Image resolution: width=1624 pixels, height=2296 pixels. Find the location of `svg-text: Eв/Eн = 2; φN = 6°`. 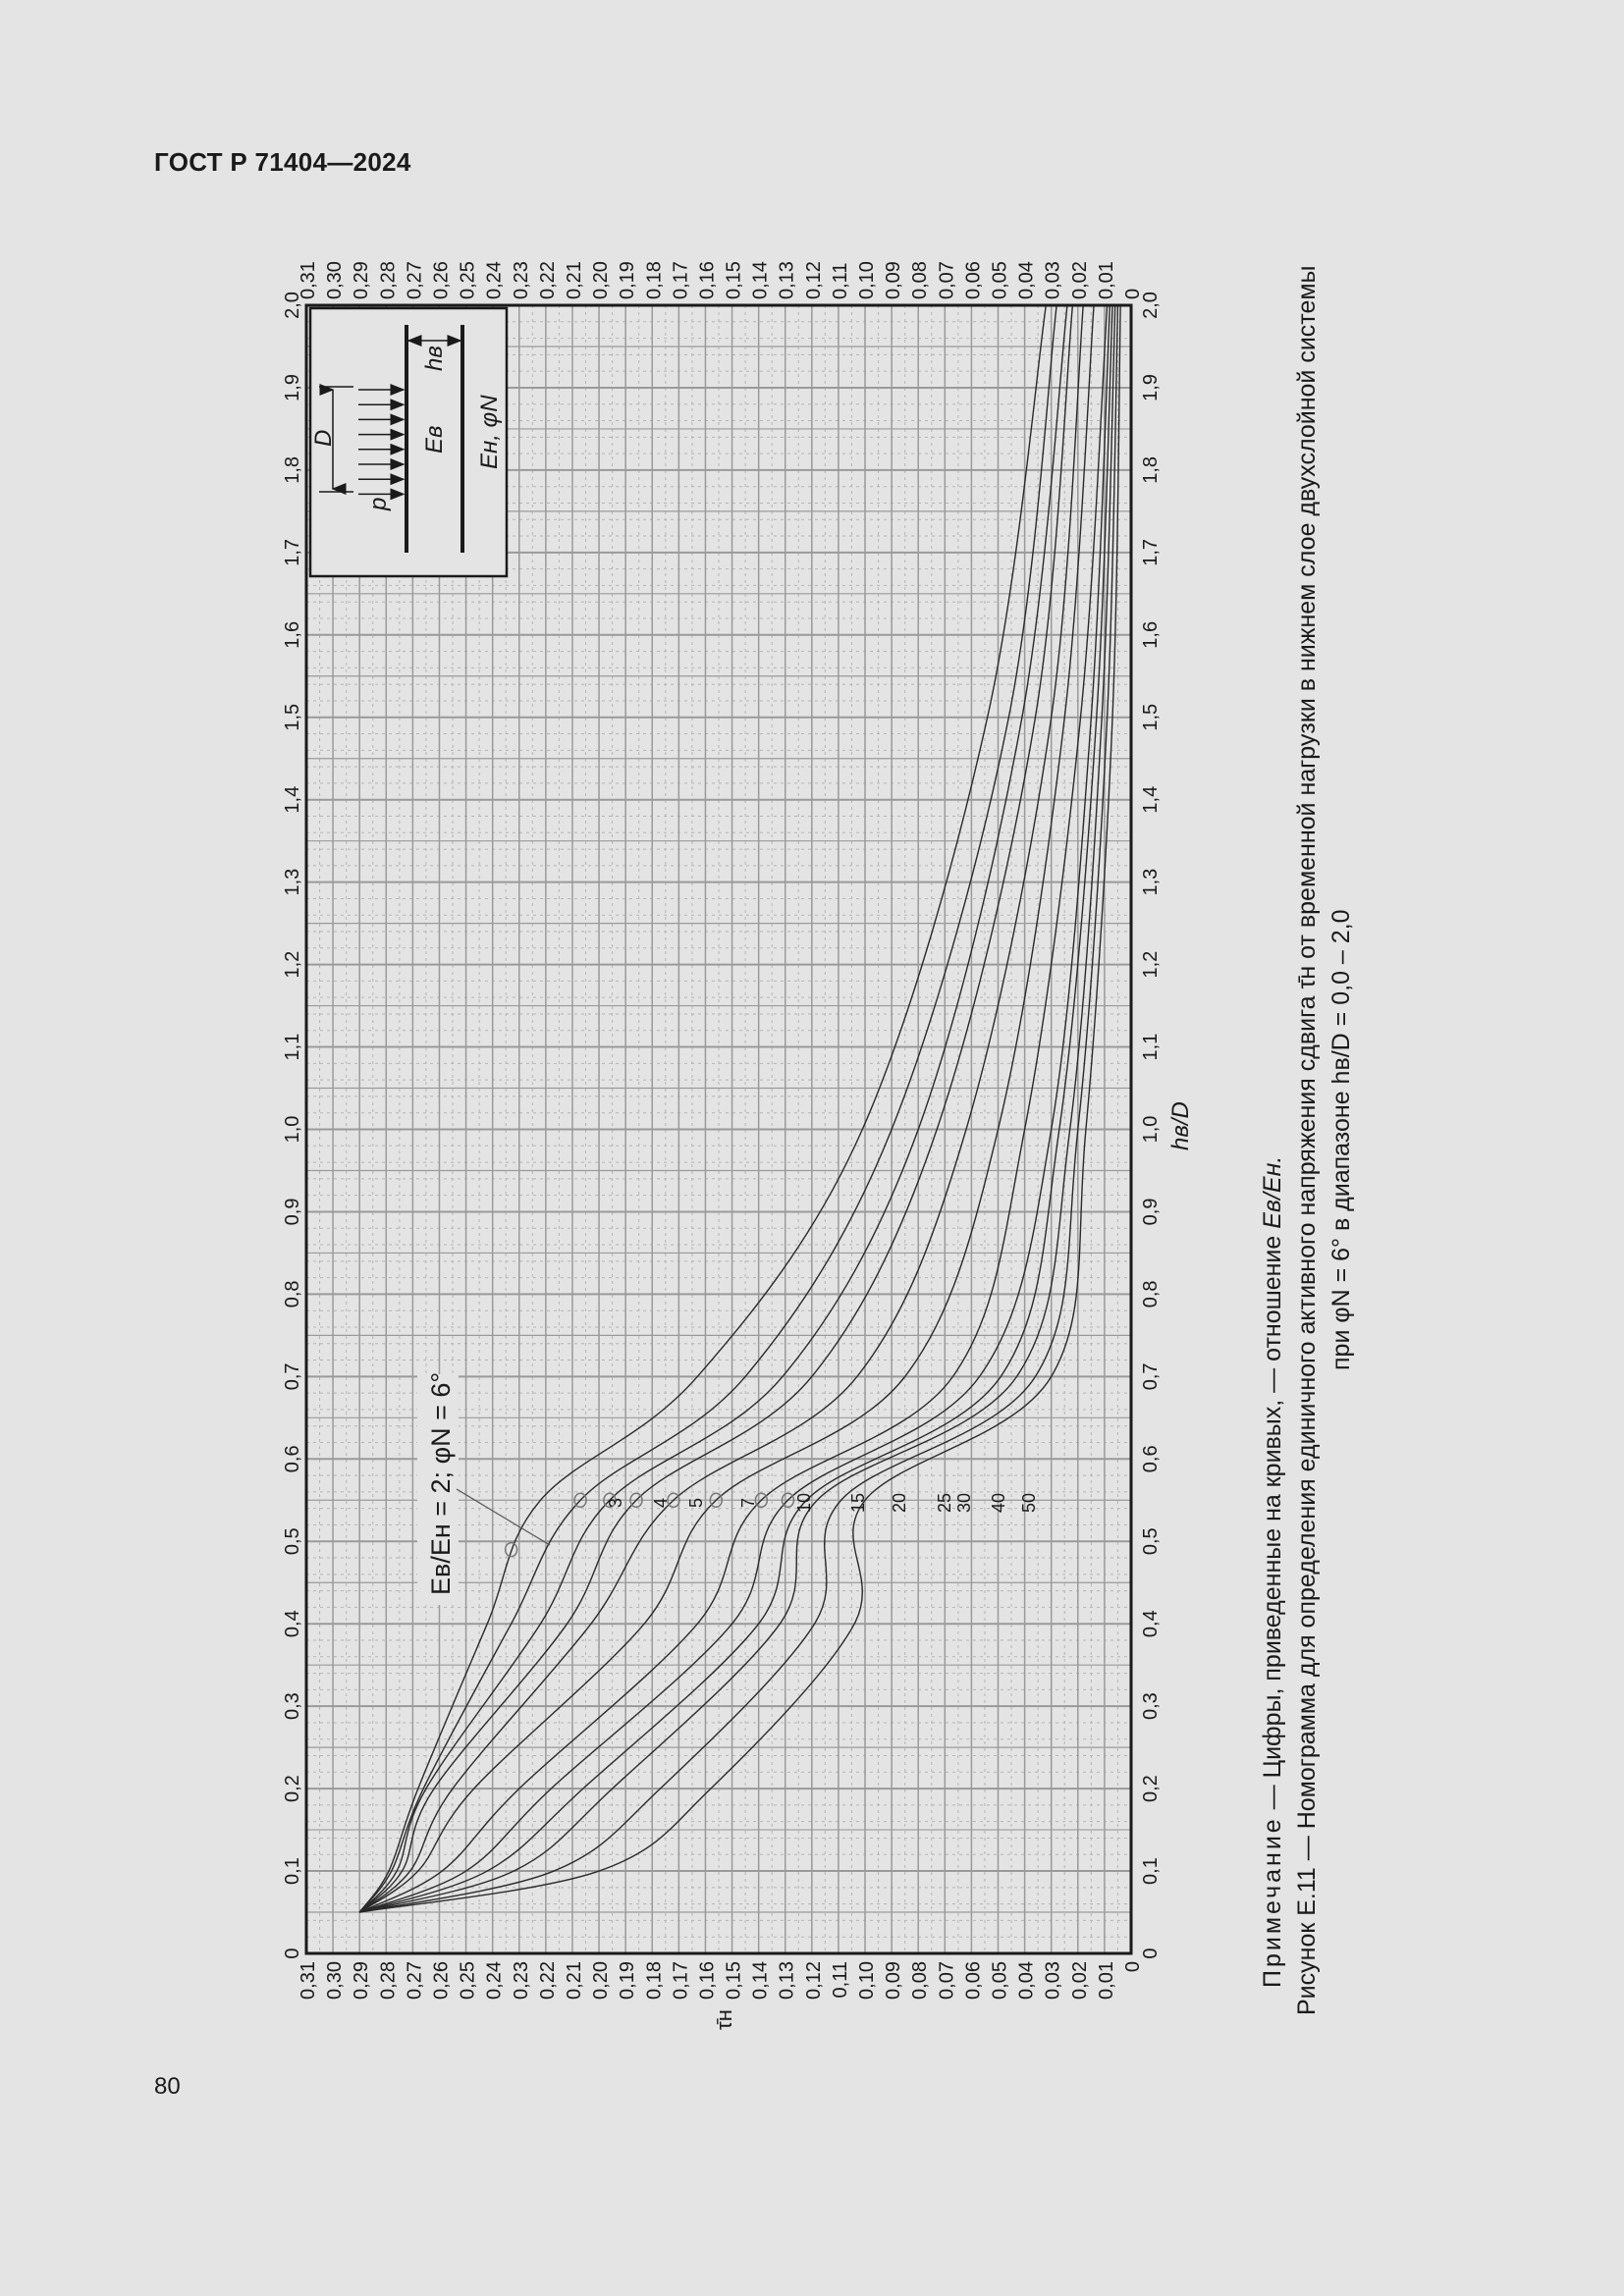

svg-text: Eв/Eн = 2; φN = 6° is located at coordinates (441, 1483).